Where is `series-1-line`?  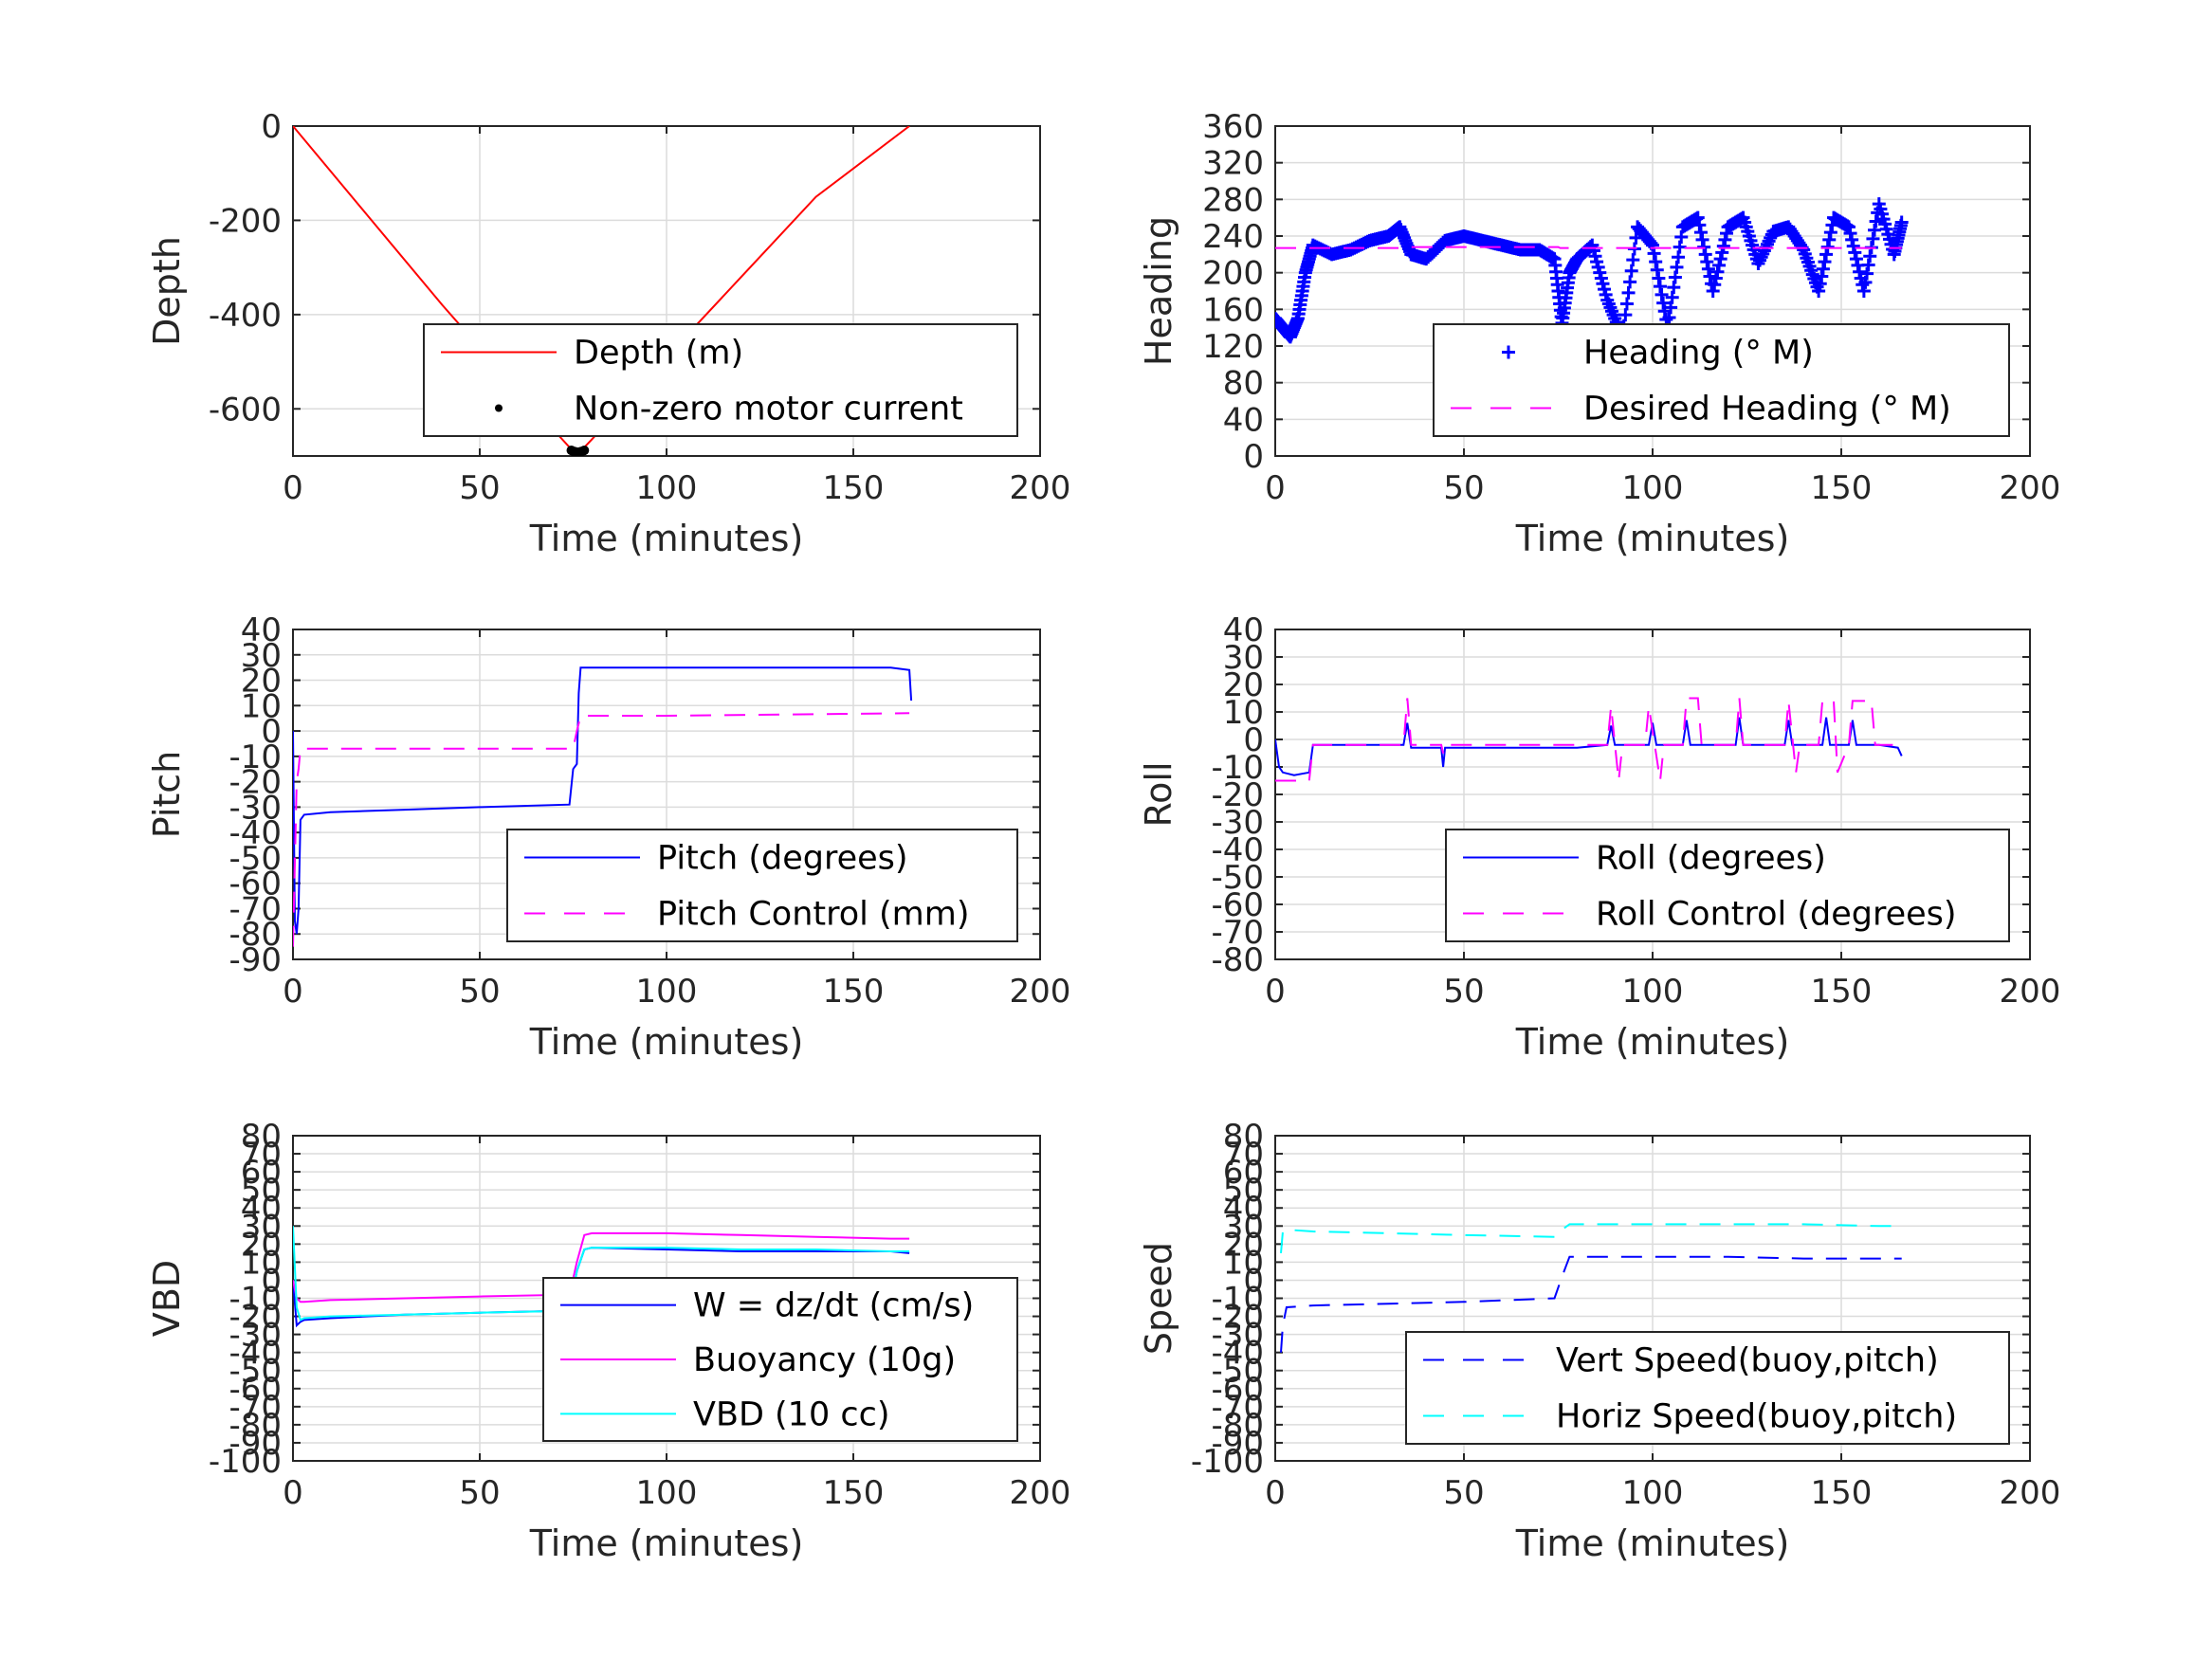
series-1-line is located at coordinates (1589, 746).